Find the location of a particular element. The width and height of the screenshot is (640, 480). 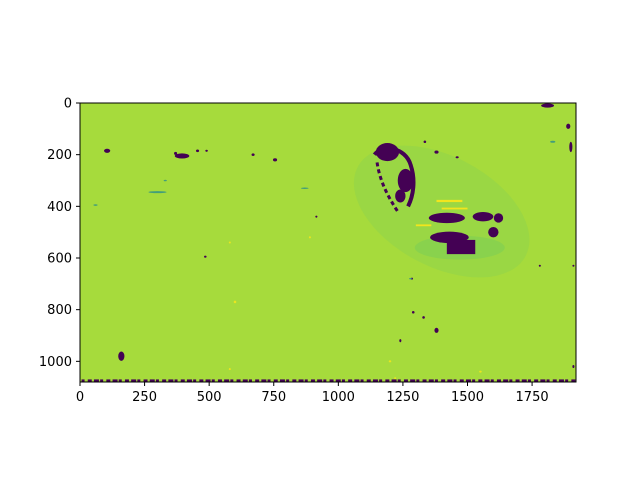

y-tick-label-1: 200 is located at coordinates (59, 155).